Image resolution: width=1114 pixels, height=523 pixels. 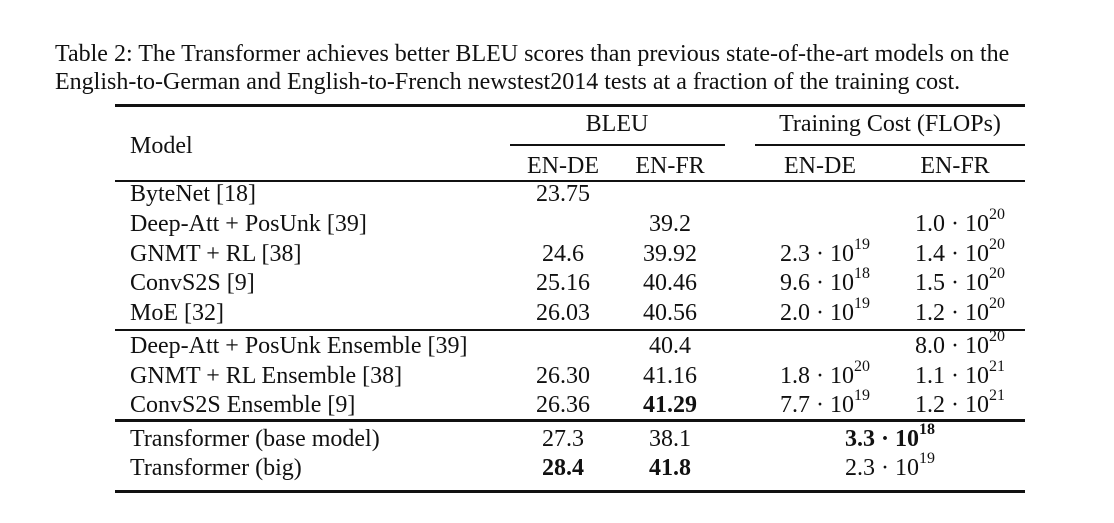 What do you see at coordinates (617, 145) in the screenshot?
I see `bleu-rule` at bounding box center [617, 145].